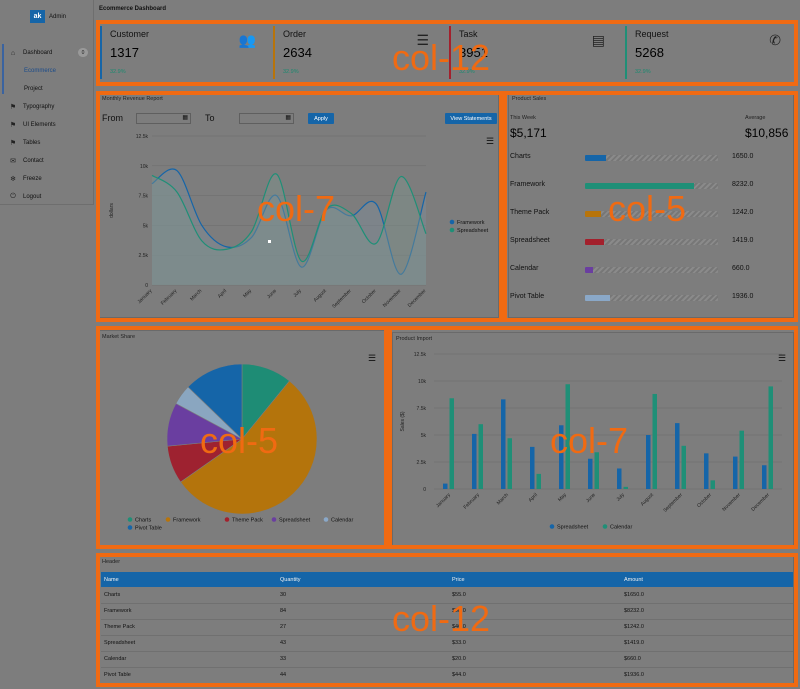 The height and width of the screenshot is (689, 800). I want to click on legend-label: Charts, so click(143, 521).